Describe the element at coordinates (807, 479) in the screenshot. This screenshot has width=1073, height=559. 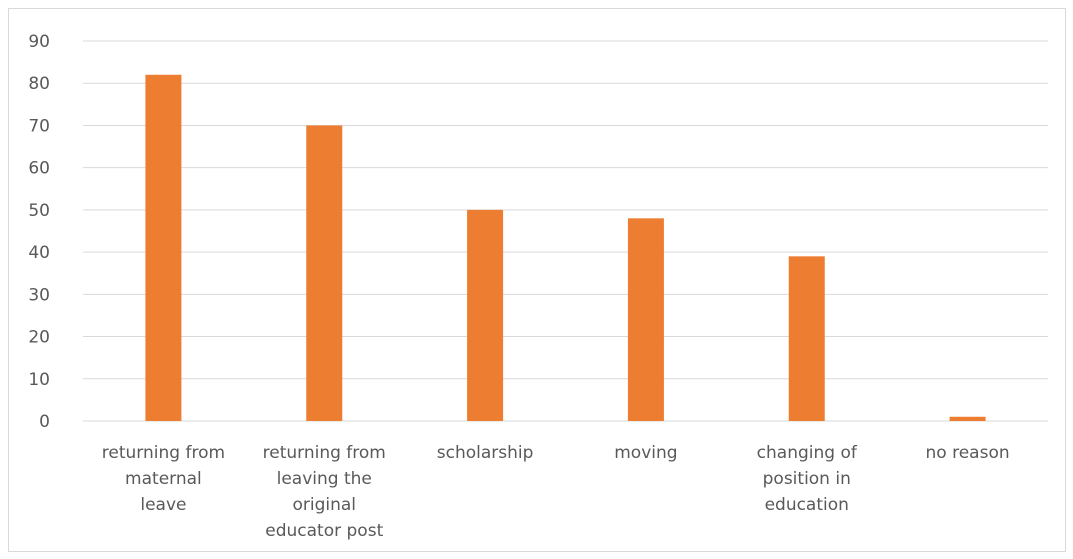
I see `x-category-label: changing of position in education` at that location.